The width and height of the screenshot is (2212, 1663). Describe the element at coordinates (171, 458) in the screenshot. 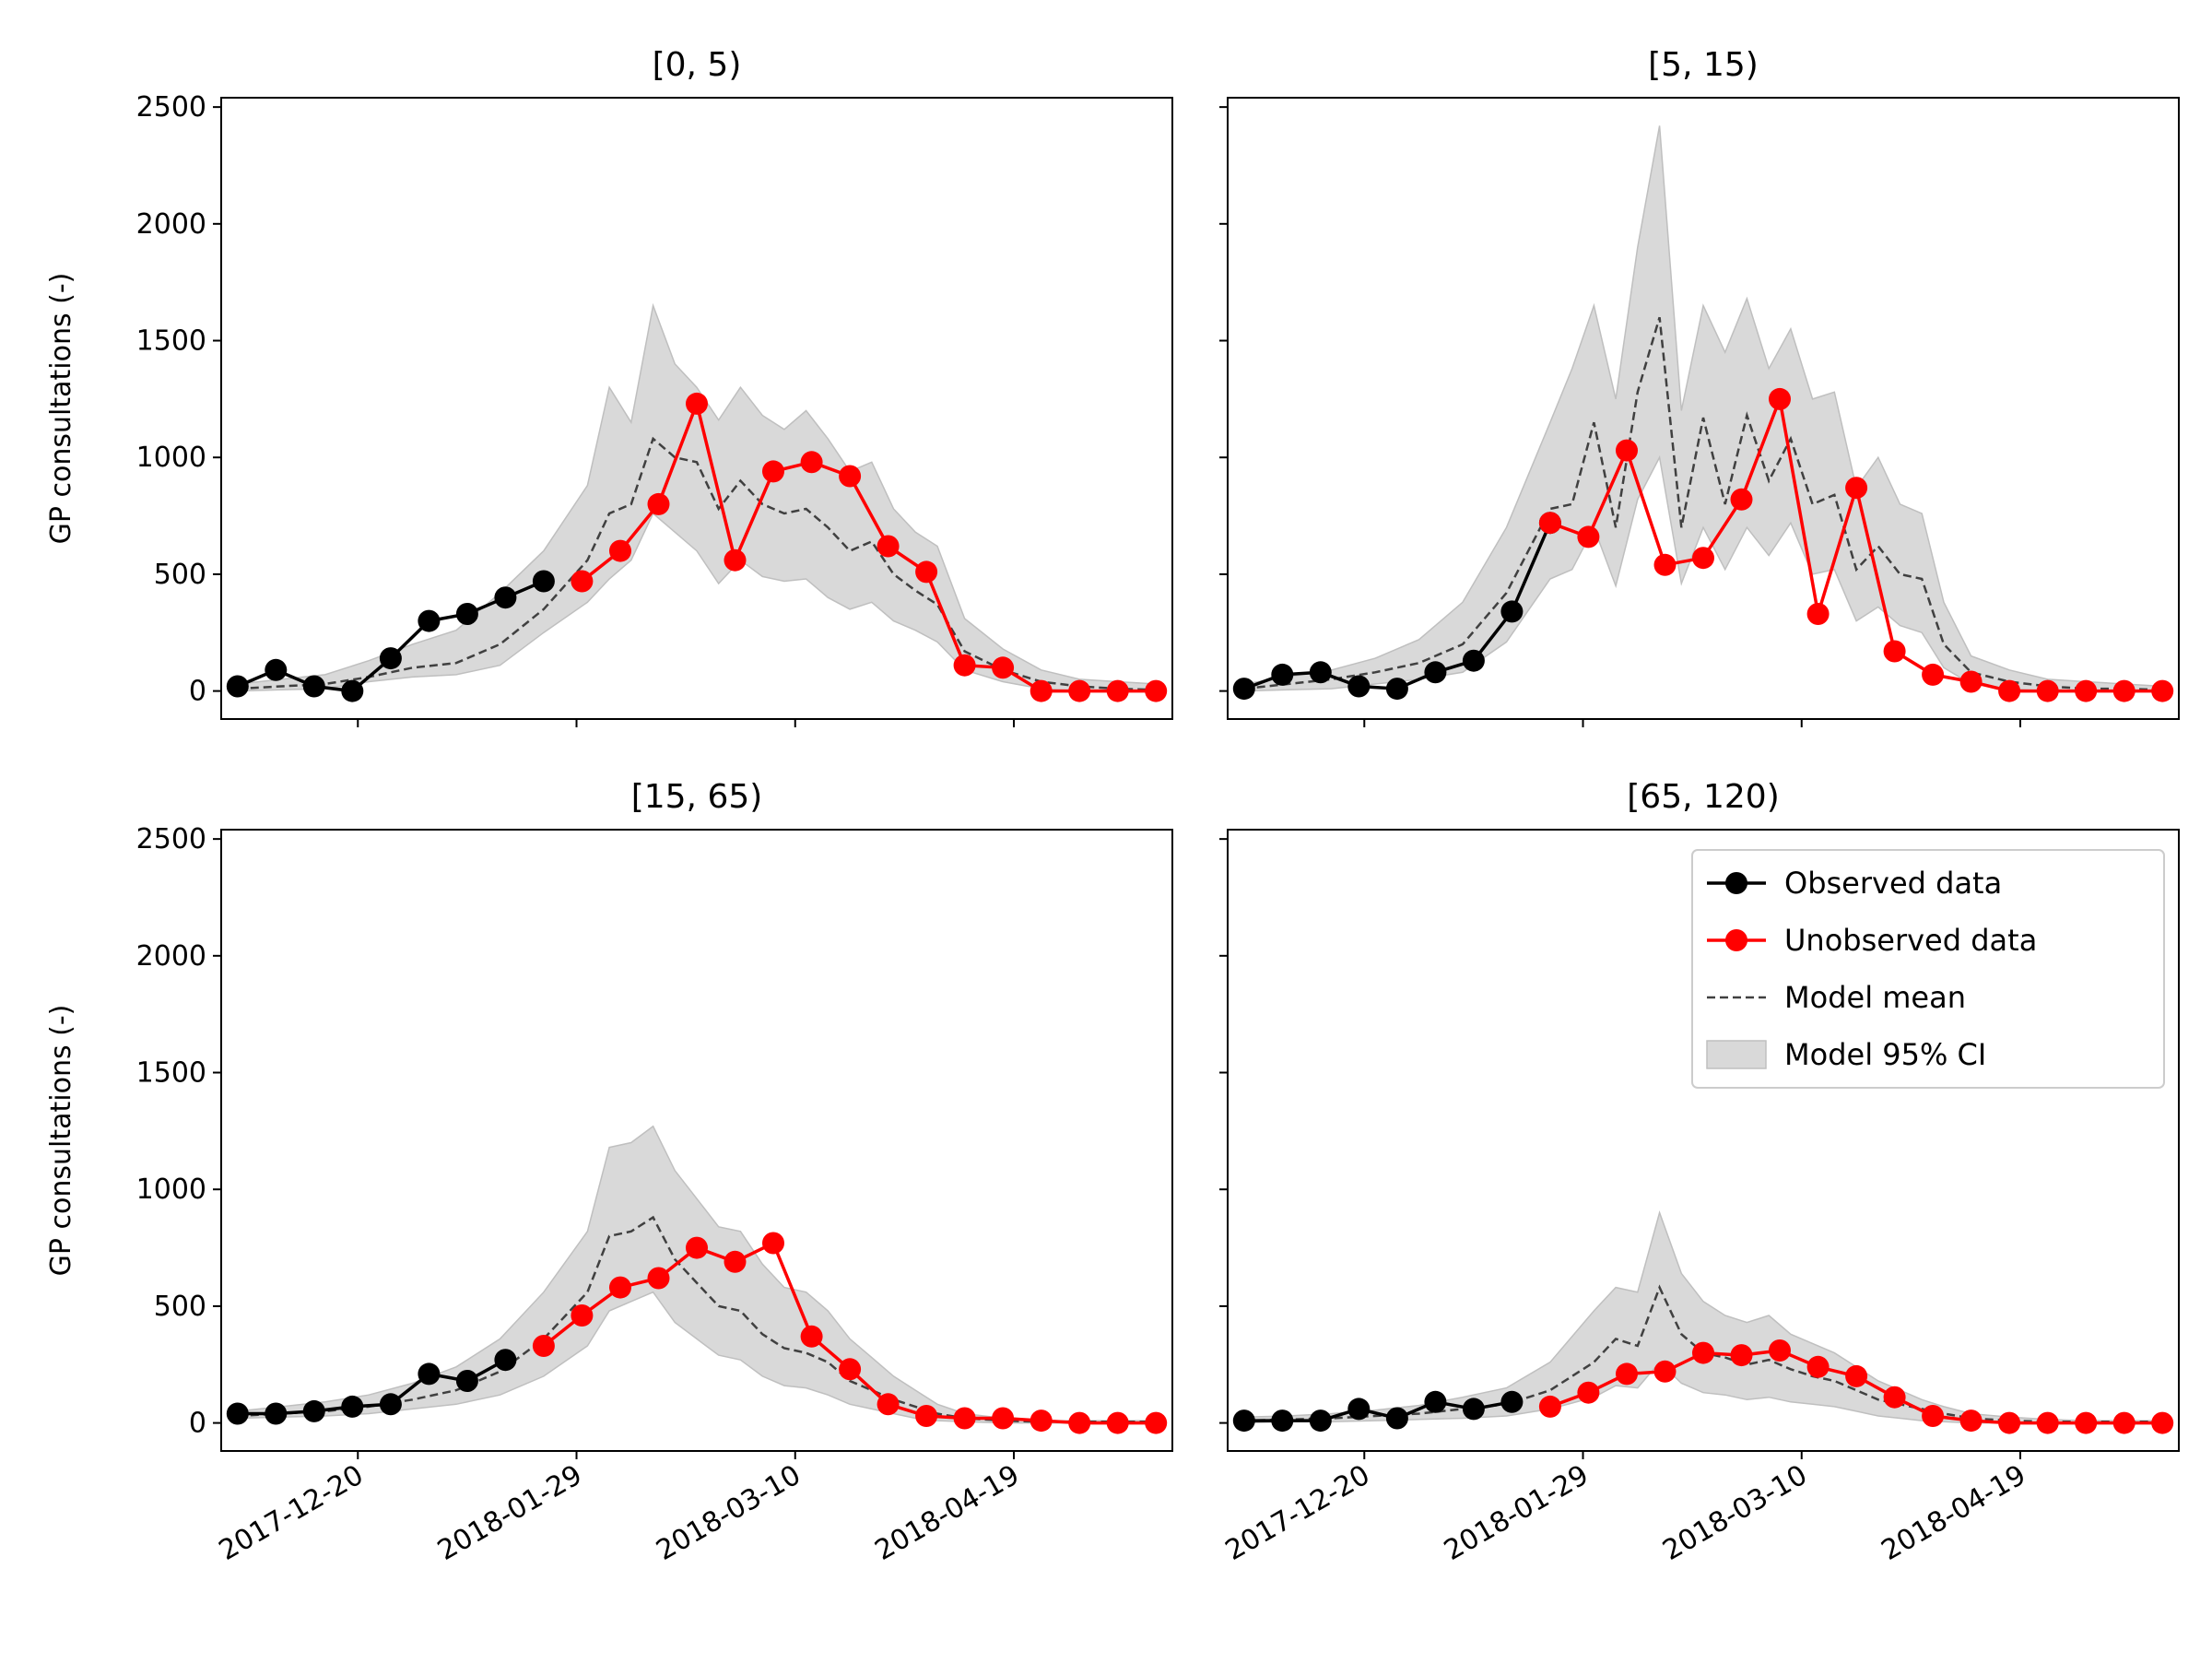

I see `y-tick-label: 1000` at that location.